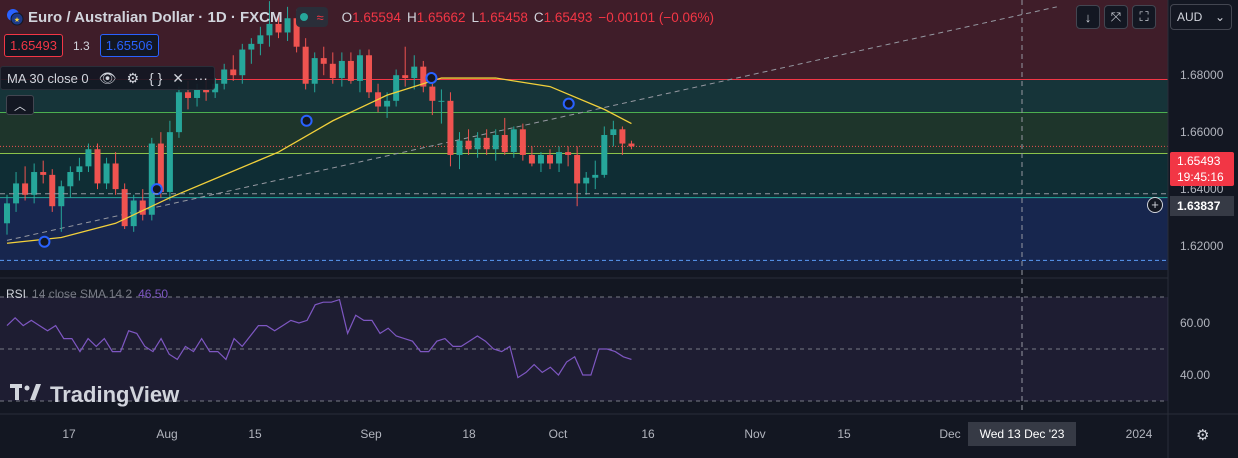 This screenshot has height=458, width=1238. Describe the element at coordinates (656, 17) in the screenshot. I see `change-value: −0.00101 (−0.06%)` at that location.